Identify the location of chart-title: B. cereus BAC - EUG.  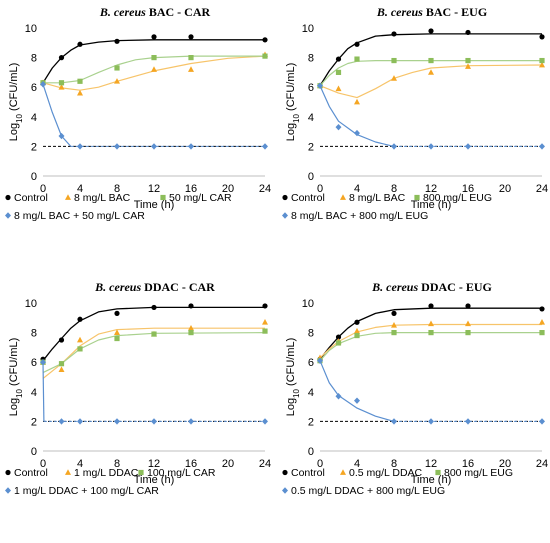
(431, 12).